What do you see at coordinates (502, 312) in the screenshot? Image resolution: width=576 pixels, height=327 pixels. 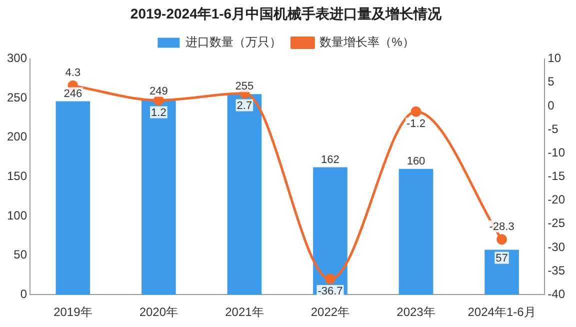 I see `x-tick-label: 2024年1-6月` at bounding box center [502, 312].